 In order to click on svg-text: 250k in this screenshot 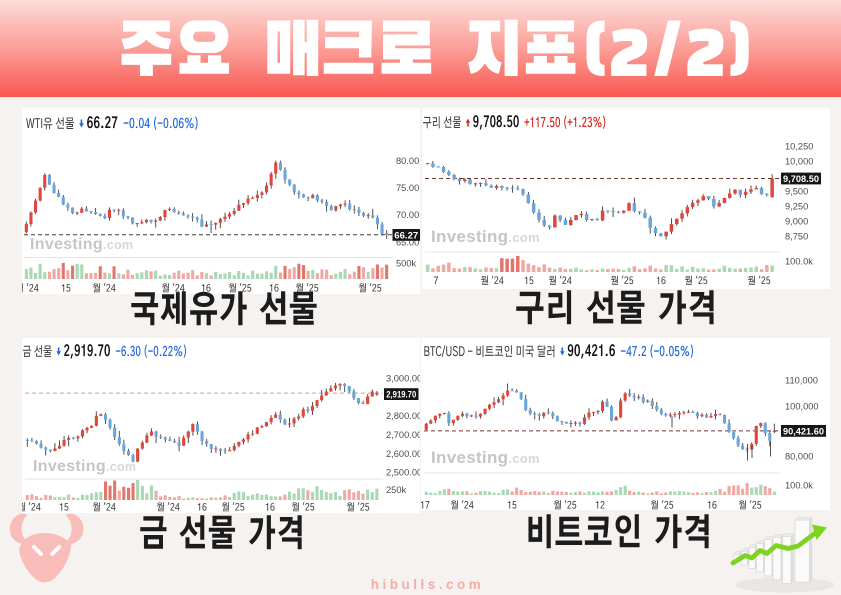, I will do `click(396, 490)`.